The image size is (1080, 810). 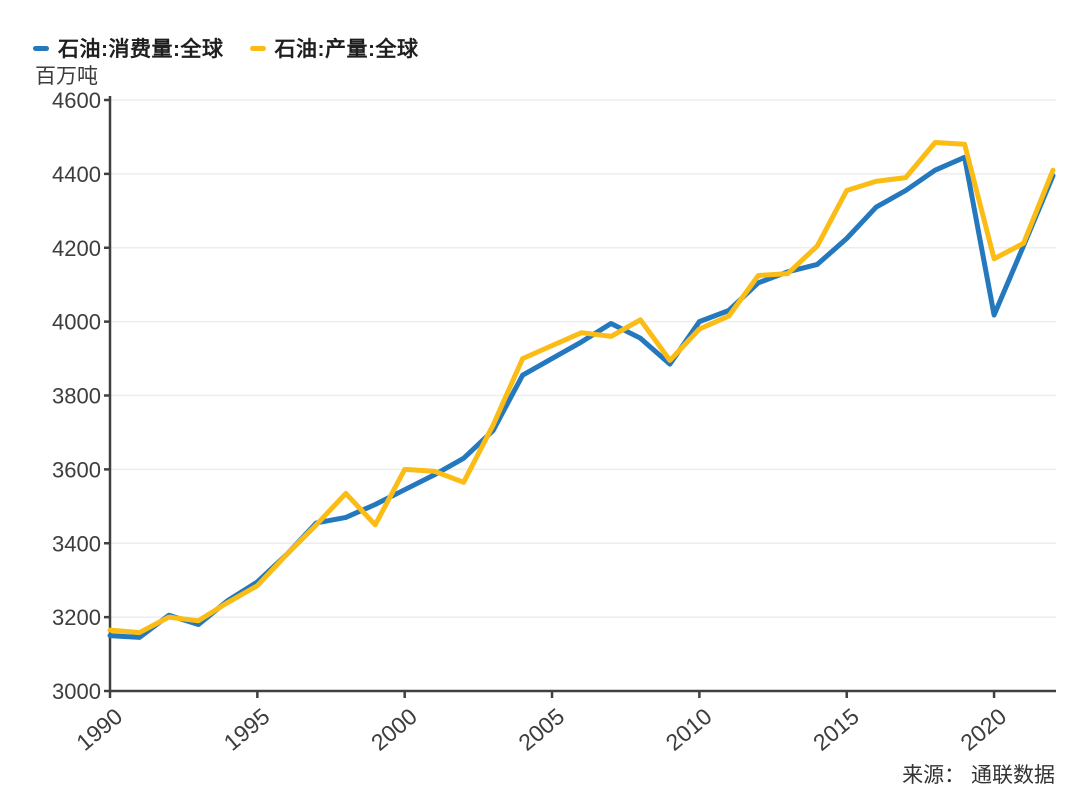 What do you see at coordinates (76, 248) in the screenshot?
I see `y-tick-label: 4200` at bounding box center [76, 248].